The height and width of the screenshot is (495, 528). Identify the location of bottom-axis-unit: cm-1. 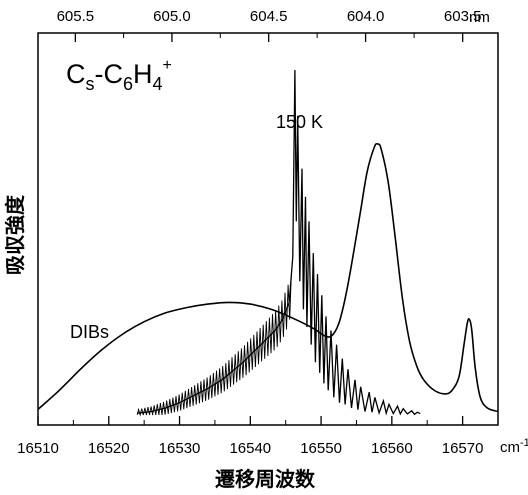
(514, 446).